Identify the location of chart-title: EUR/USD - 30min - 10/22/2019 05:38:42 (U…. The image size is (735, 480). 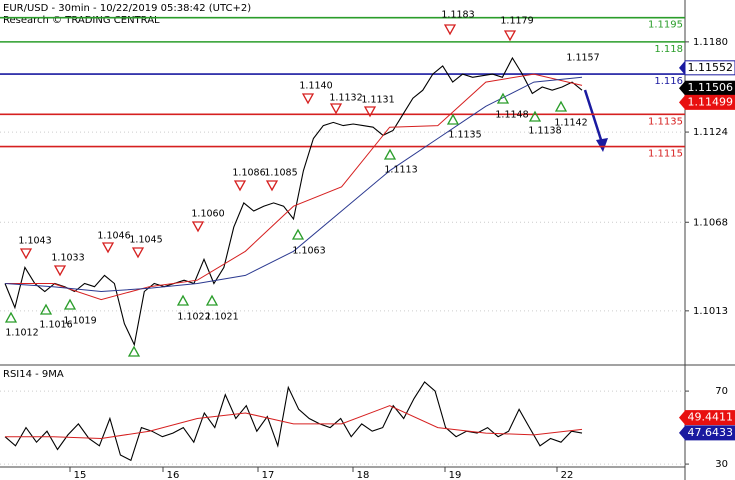
(127, 8).